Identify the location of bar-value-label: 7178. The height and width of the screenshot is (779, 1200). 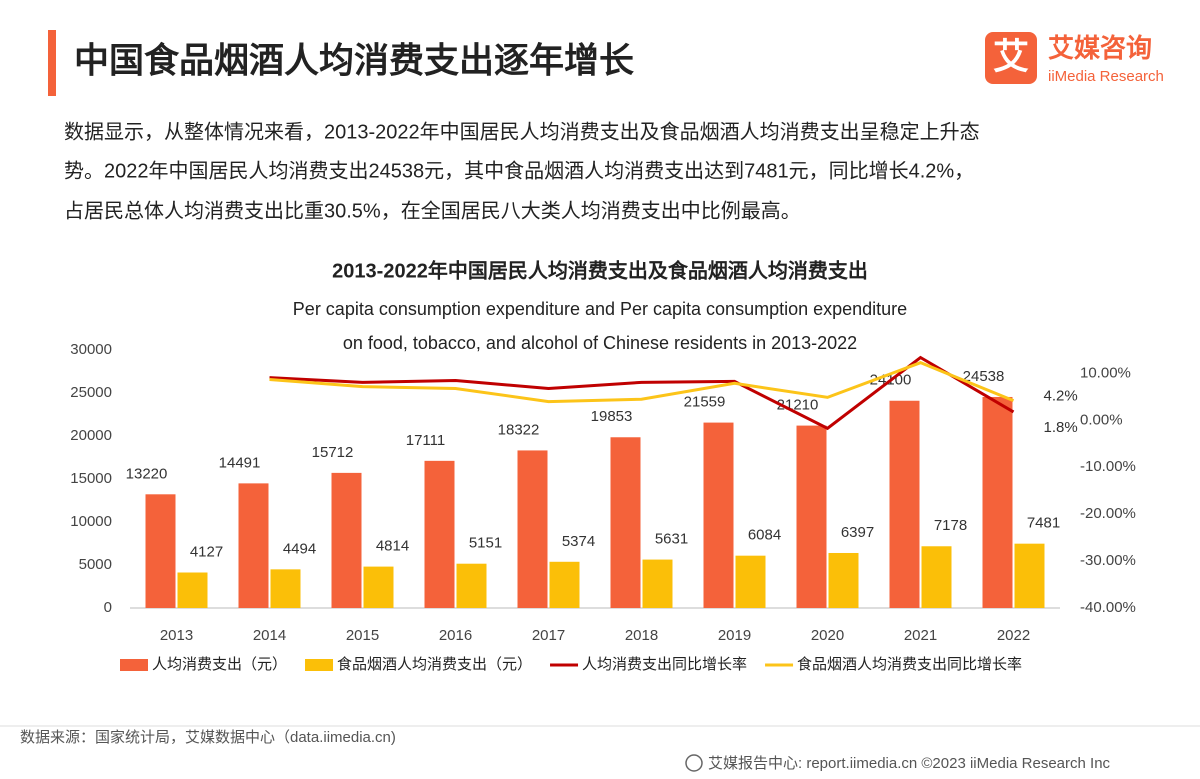
(950, 525).